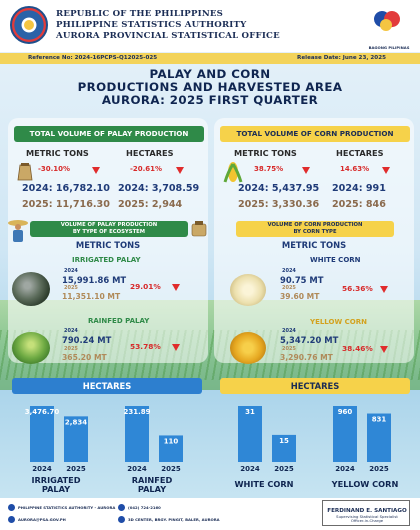 The image size is (420, 530). Describe the element at coordinates (145, 286) in the screenshot. I see `irrigated-change: 29.01%` at that location.